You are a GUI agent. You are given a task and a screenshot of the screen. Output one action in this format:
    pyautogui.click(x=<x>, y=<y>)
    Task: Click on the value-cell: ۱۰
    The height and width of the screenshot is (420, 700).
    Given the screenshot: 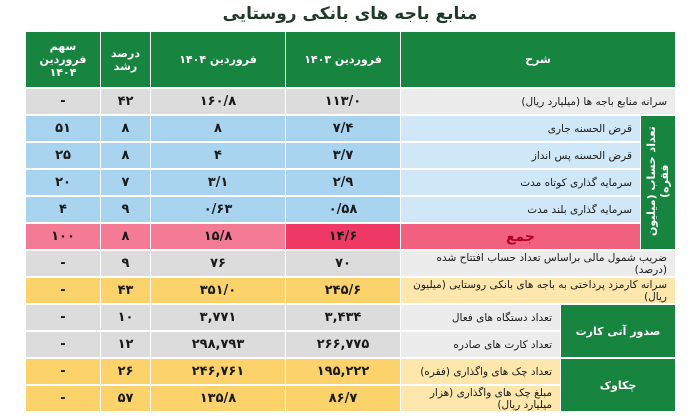 What is the action you would take?
    pyautogui.click(x=125, y=317)
    